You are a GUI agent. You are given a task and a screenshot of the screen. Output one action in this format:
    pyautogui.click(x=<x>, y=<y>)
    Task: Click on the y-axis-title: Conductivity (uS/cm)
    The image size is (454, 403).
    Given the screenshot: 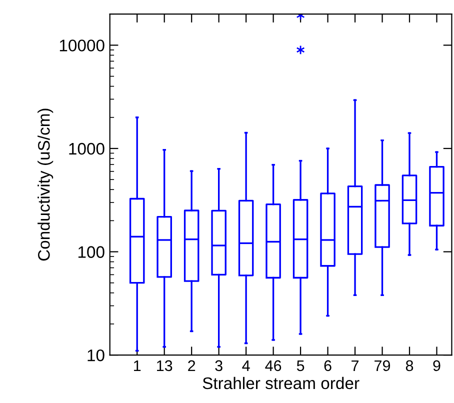 What is the action you would take?
    pyautogui.click(x=46, y=184)
    